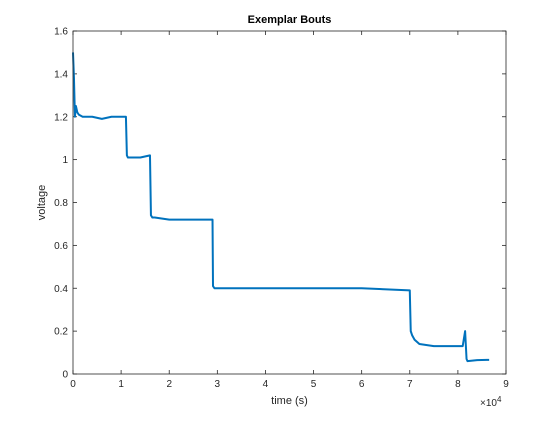 The height and width of the screenshot is (425, 560). I want to click on x-tick-label: 1, so click(121, 384).